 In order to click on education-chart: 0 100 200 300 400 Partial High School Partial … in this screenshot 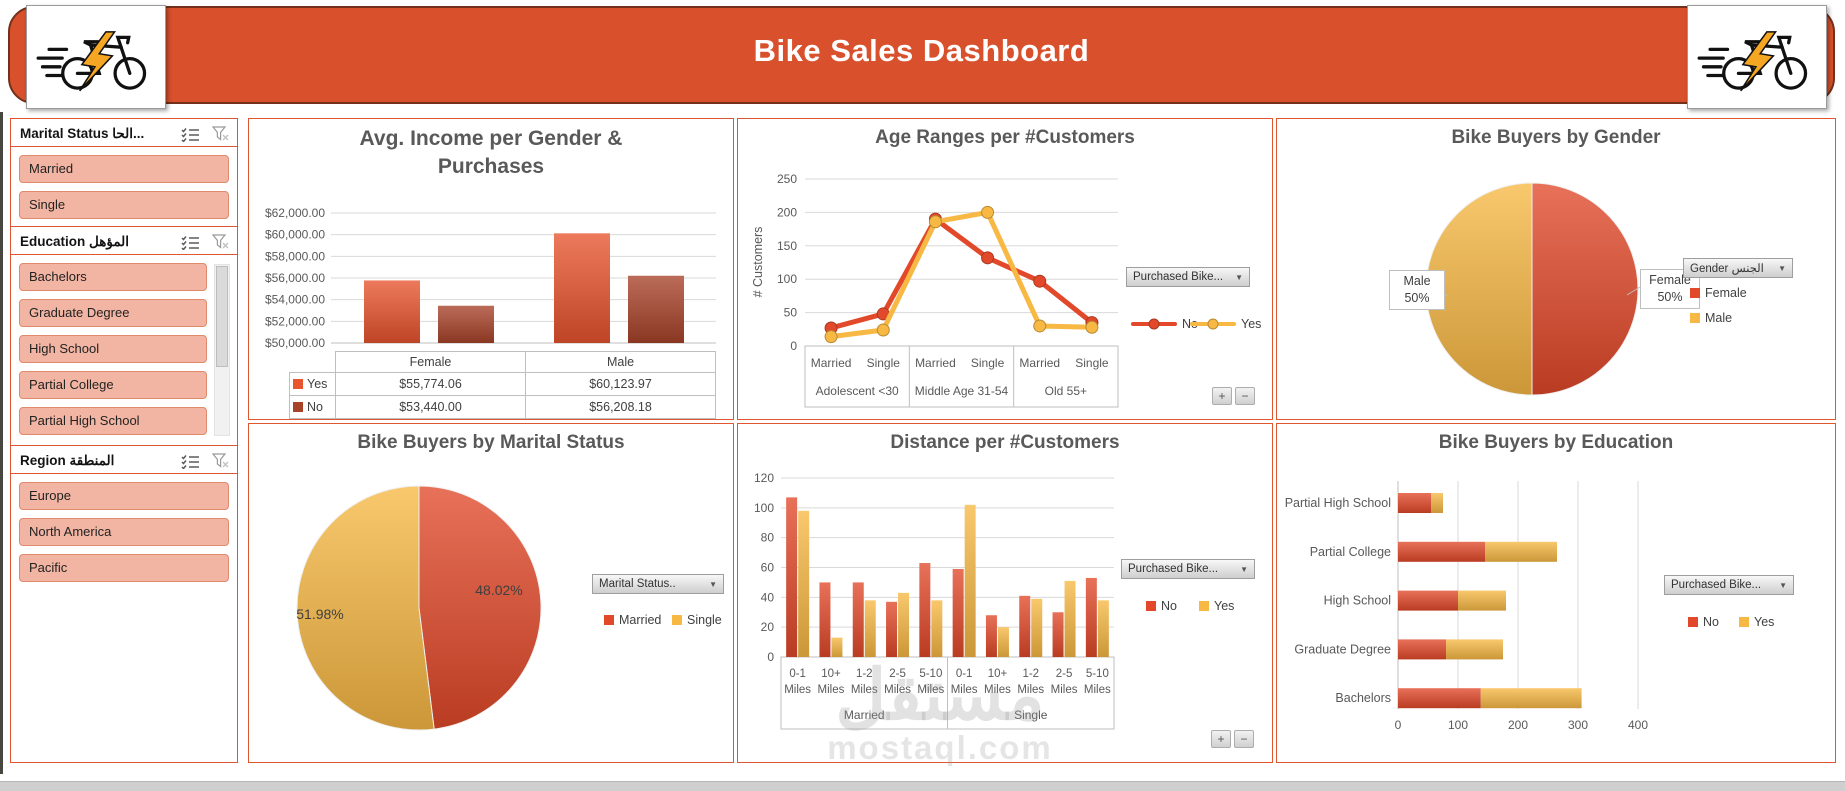, I will do `click(1556, 593)`.